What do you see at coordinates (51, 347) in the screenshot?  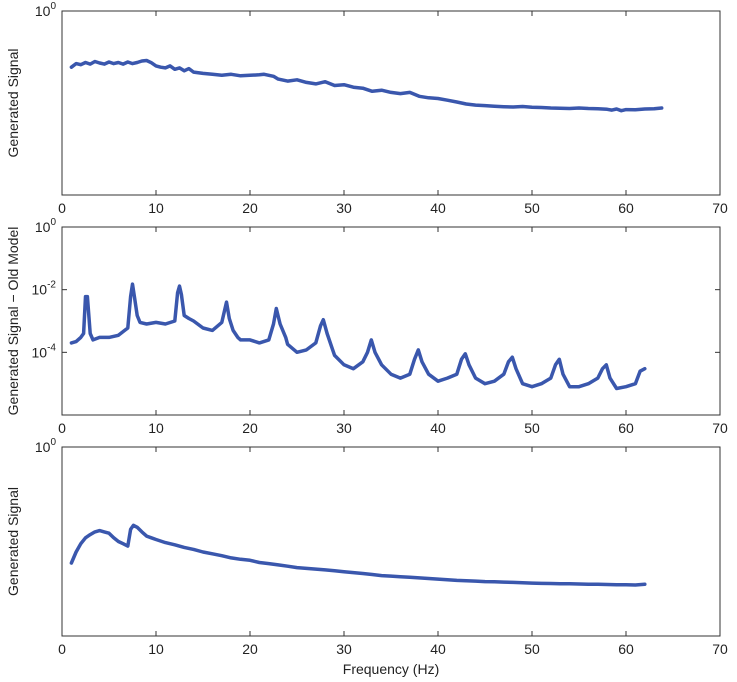 I see `y-tick-exponent: -4` at bounding box center [51, 347].